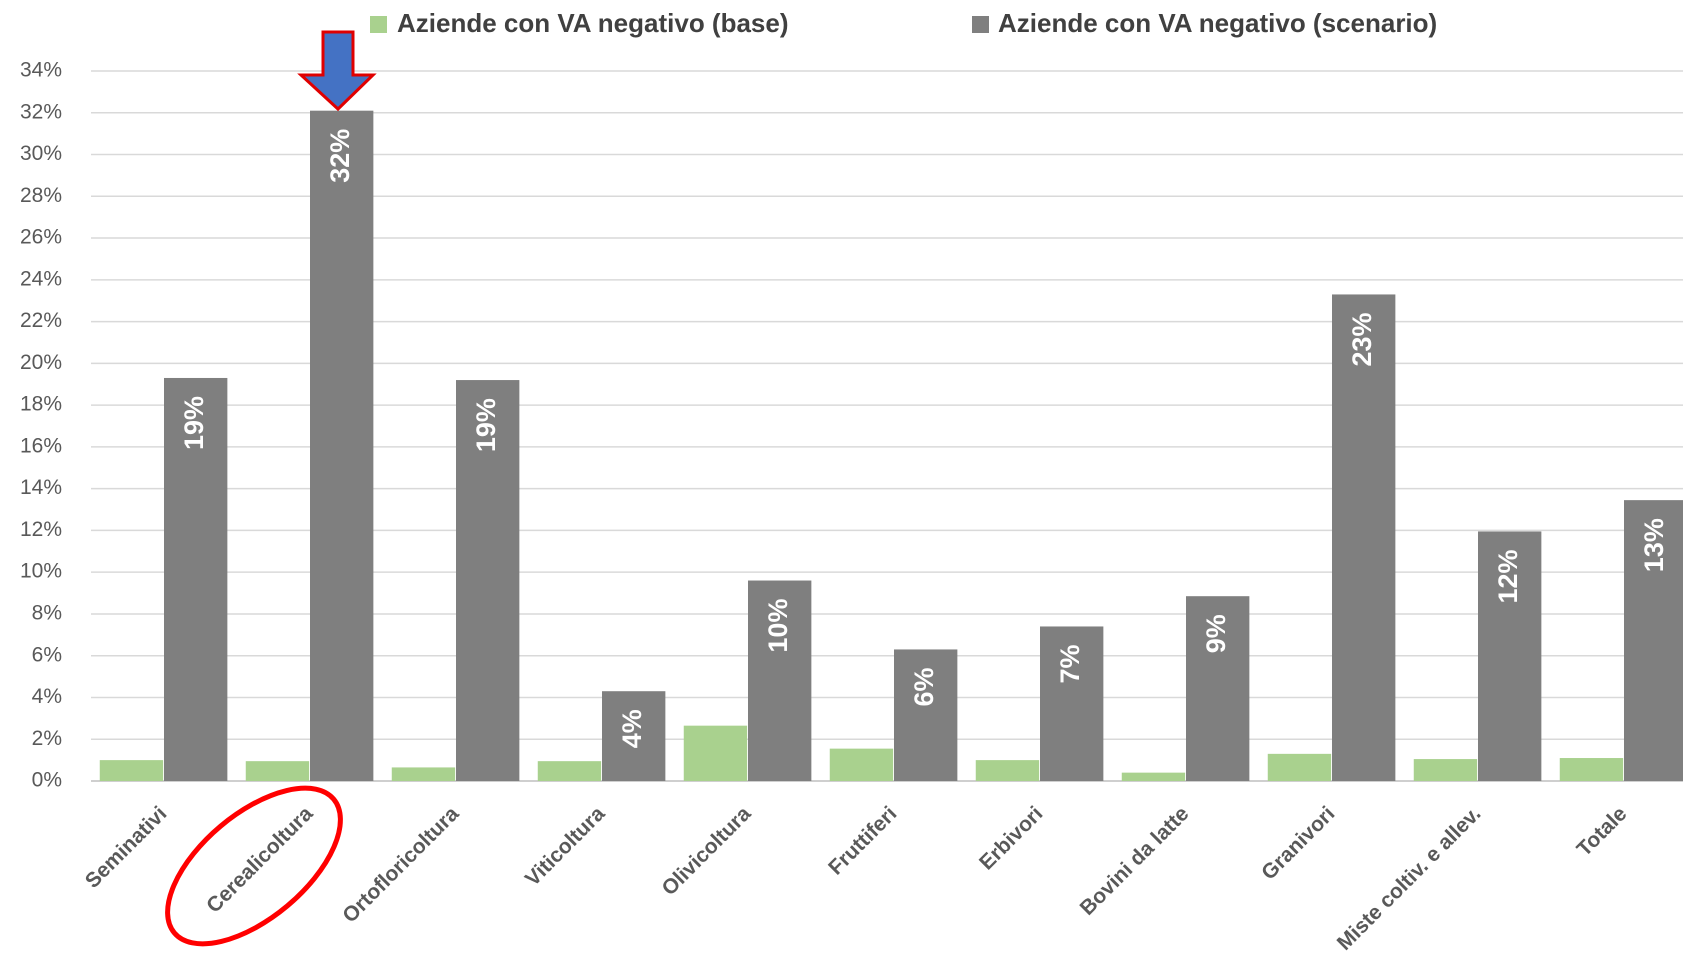 This screenshot has height=979, width=1683. What do you see at coordinates (47, 612) in the screenshot?
I see `y-tick-label: 8%` at bounding box center [47, 612].